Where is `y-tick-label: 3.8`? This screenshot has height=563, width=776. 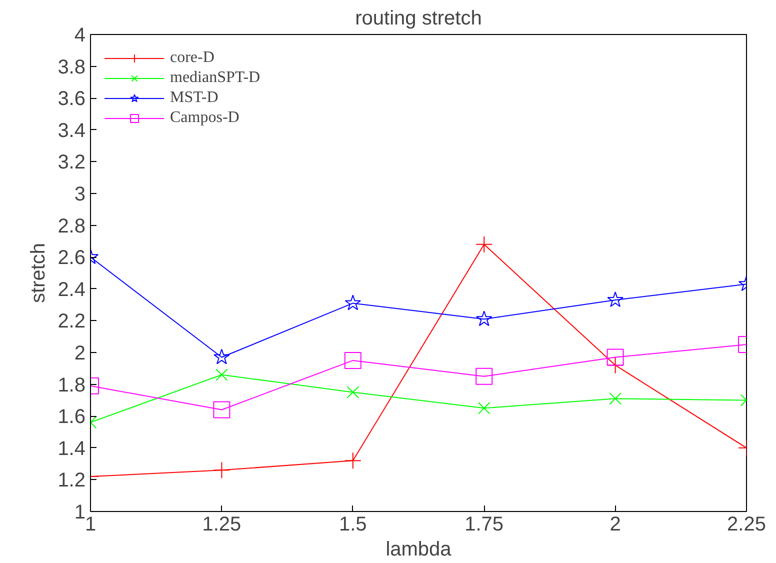
y-tick-label: 3.8 is located at coordinates (72, 67).